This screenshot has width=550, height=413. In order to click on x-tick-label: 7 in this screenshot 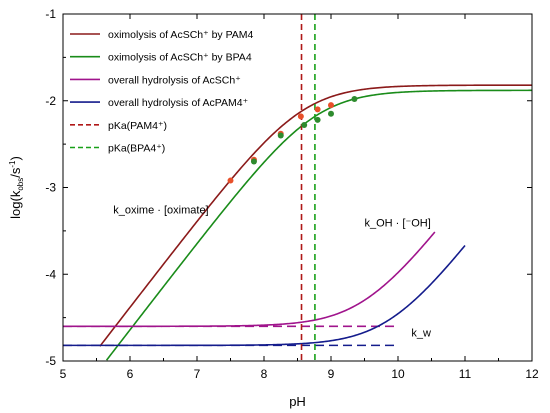, I will do `click(197, 374)`.